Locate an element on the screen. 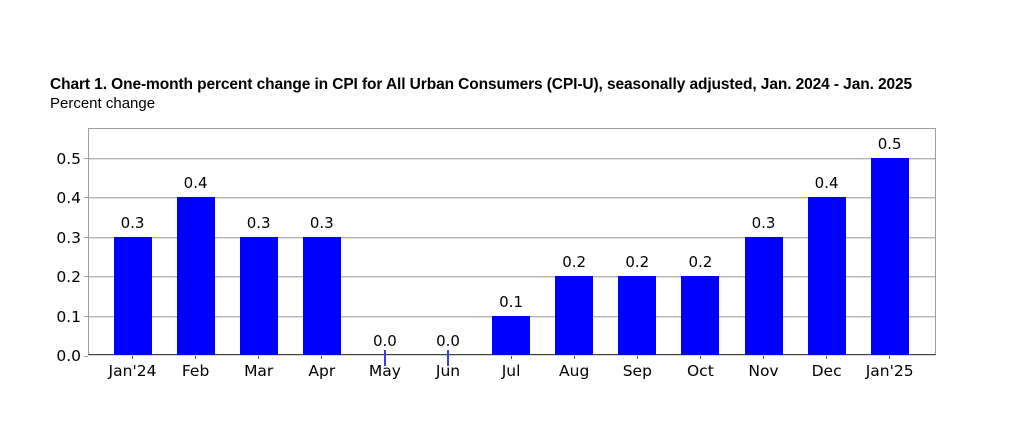 The width and height of the screenshot is (1024, 427). x-tick-label: Mar is located at coordinates (259, 371).